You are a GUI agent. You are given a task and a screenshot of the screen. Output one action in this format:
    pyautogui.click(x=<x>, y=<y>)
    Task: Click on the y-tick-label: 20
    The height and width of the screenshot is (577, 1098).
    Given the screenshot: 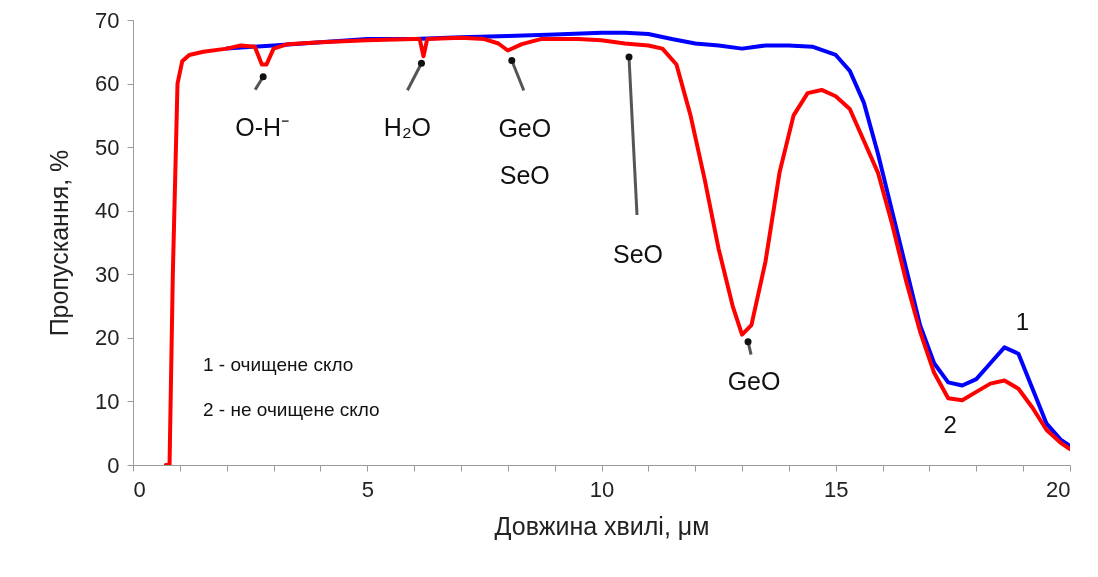 What is the action you would take?
    pyautogui.click(x=107, y=338)
    